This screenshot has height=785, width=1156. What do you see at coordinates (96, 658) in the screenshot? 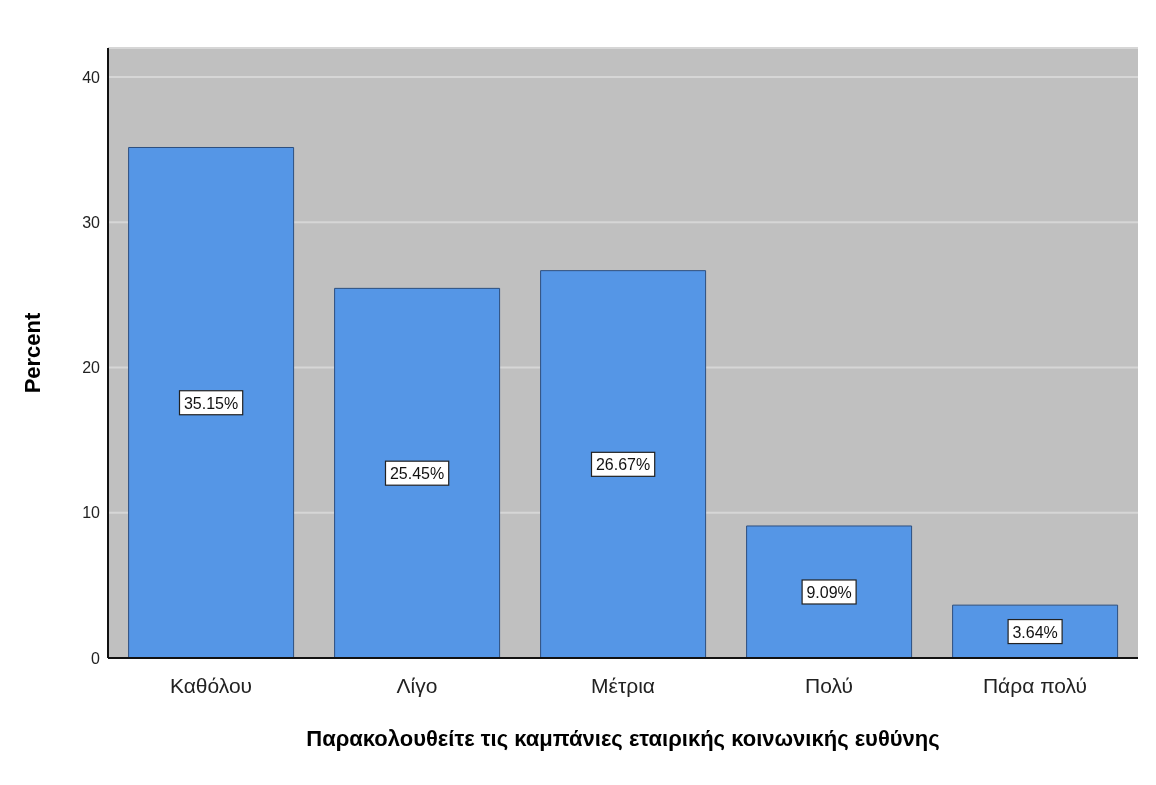
I see `y-tick-label: 0` at bounding box center [96, 658].